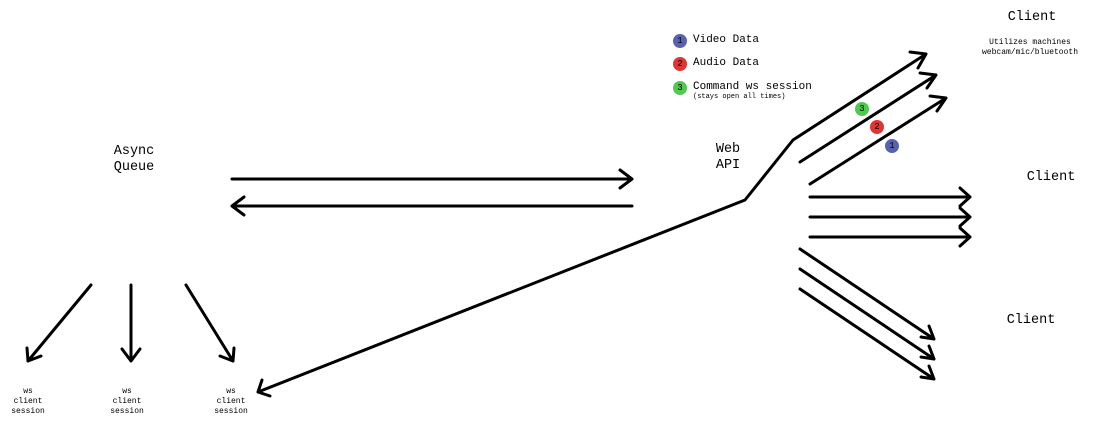 This screenshot has width=1106, height=439. Describe the element at coordinates (28, 401) in the screenshot. I see `ws-client-session-1: ws client session` at that location.